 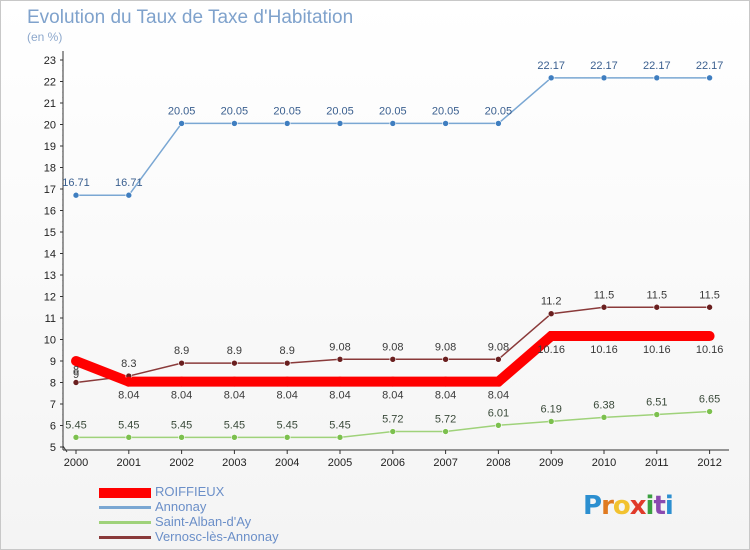 I want to click on data-label: 8, so click(x=76, y=371).